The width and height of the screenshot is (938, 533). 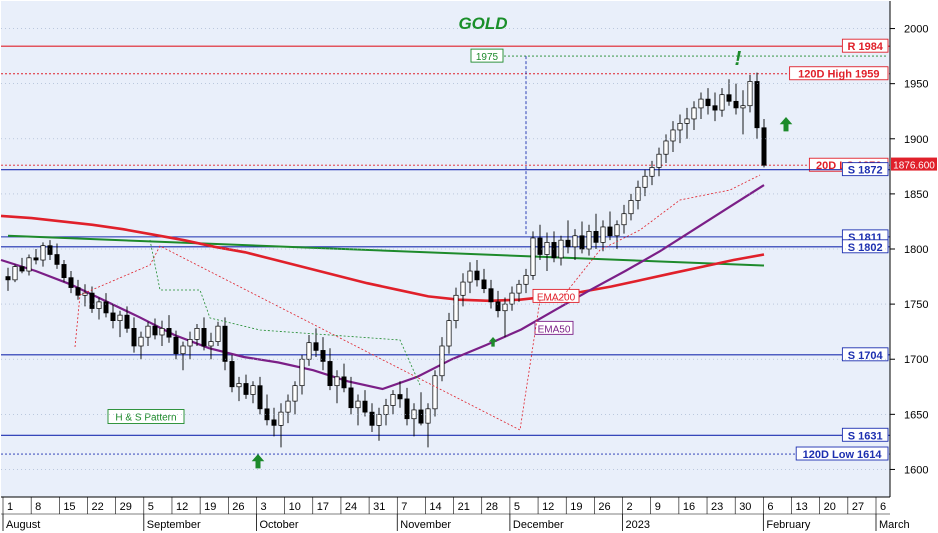 I want to click on x-month-label-3: November, so click(x=425, y=525).